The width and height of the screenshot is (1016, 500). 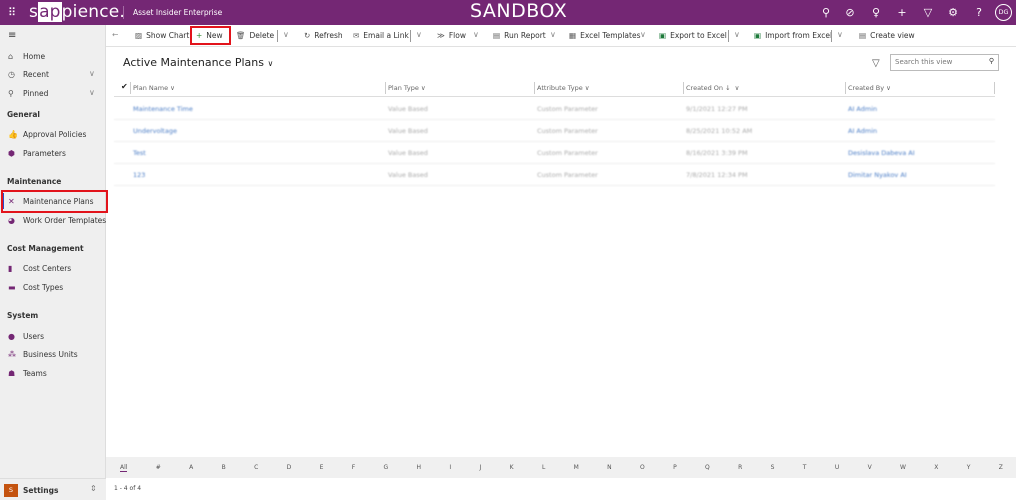 What do you see at coordinates (450, 467) in the screenshot?
I see `alphabet-filter-i: I` at bounding box center [450, 467].